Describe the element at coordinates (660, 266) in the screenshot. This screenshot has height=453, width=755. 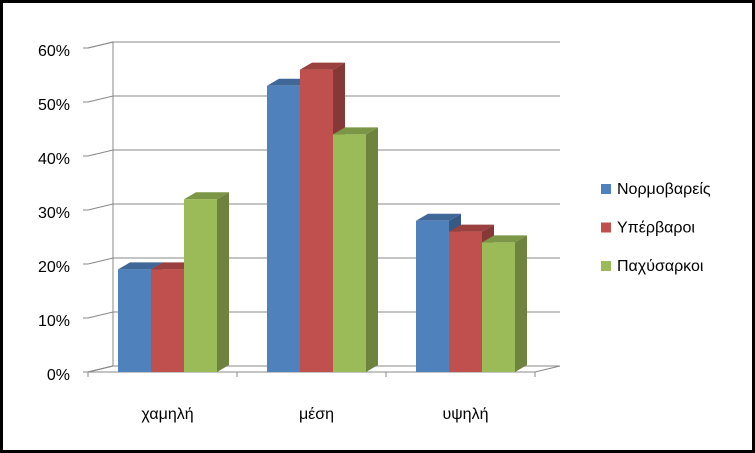
I see `legend-label: Παχύσαρκοι` at that location.